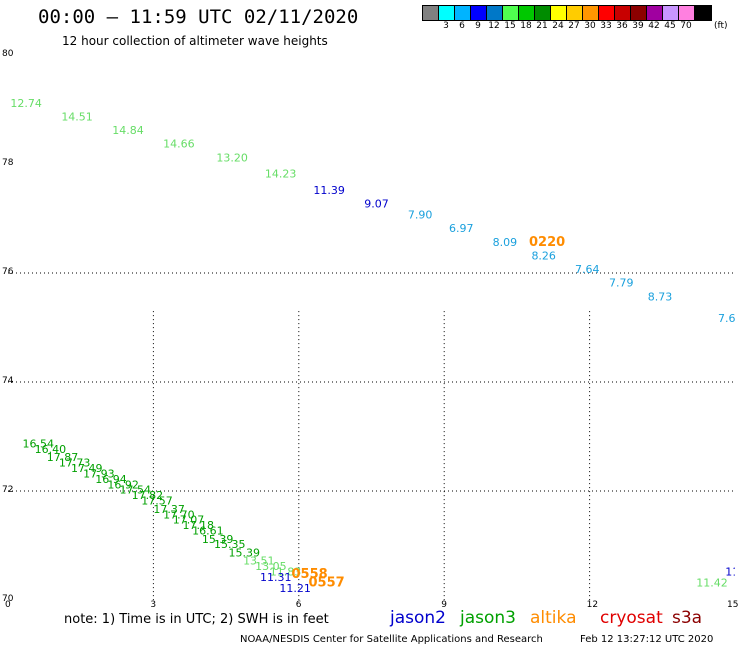 This screenshot has height=650, width=740. Describe the element at coordinates (726, 318) in the screenshot. I see `wave-height-value: 7.6` at that location.